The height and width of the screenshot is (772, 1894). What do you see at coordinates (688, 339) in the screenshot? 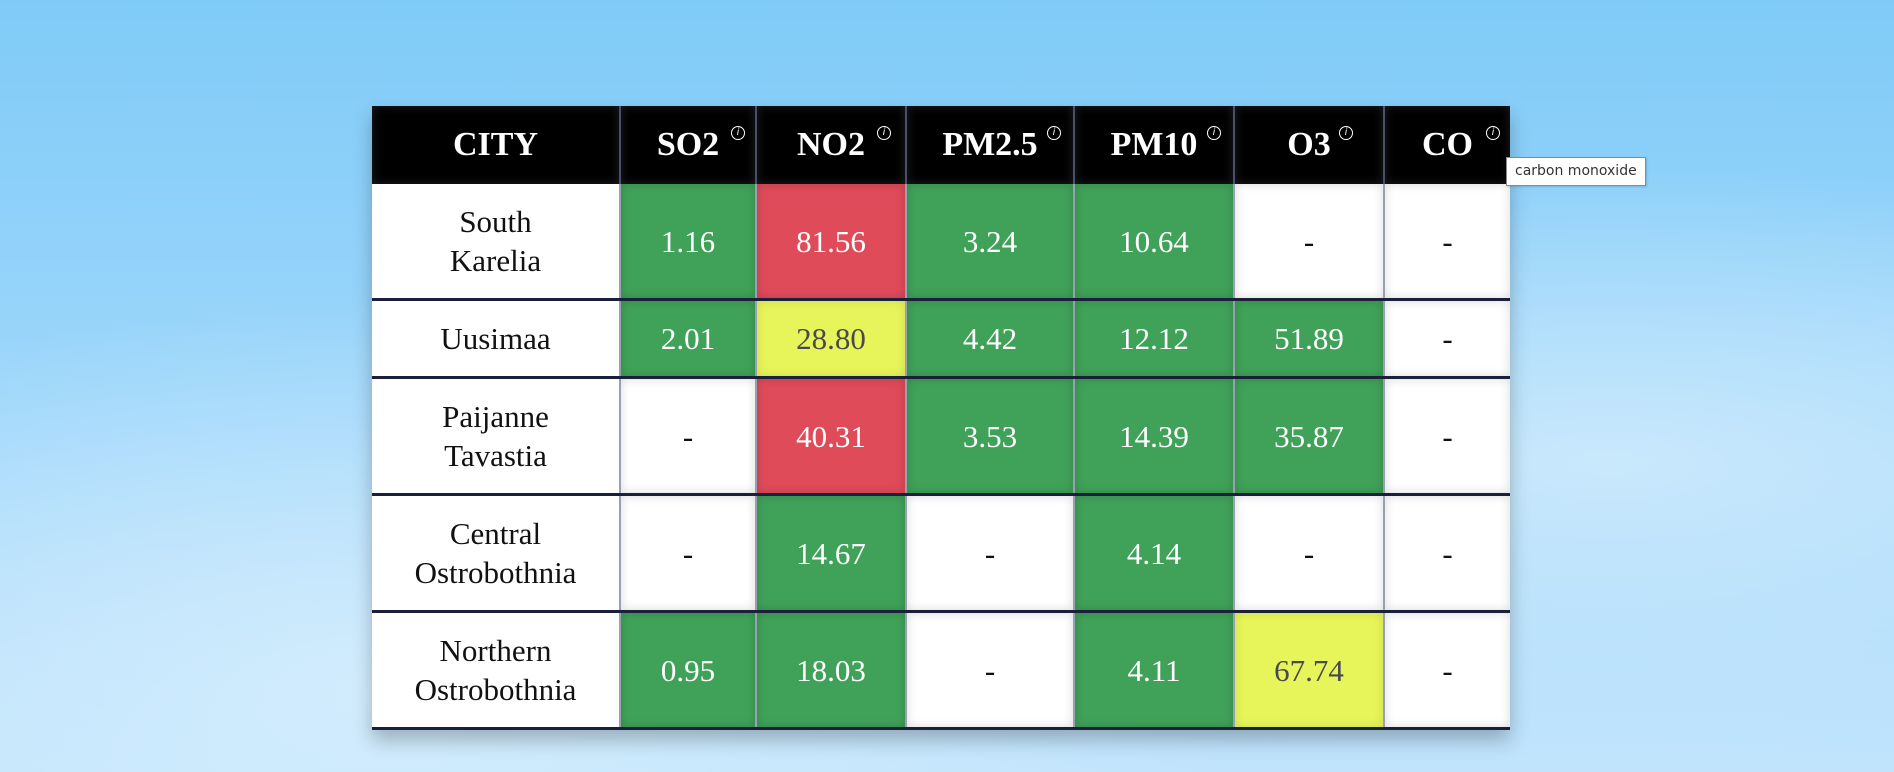
I see `value-cell: 2.01` at bounding box center [688, 339].